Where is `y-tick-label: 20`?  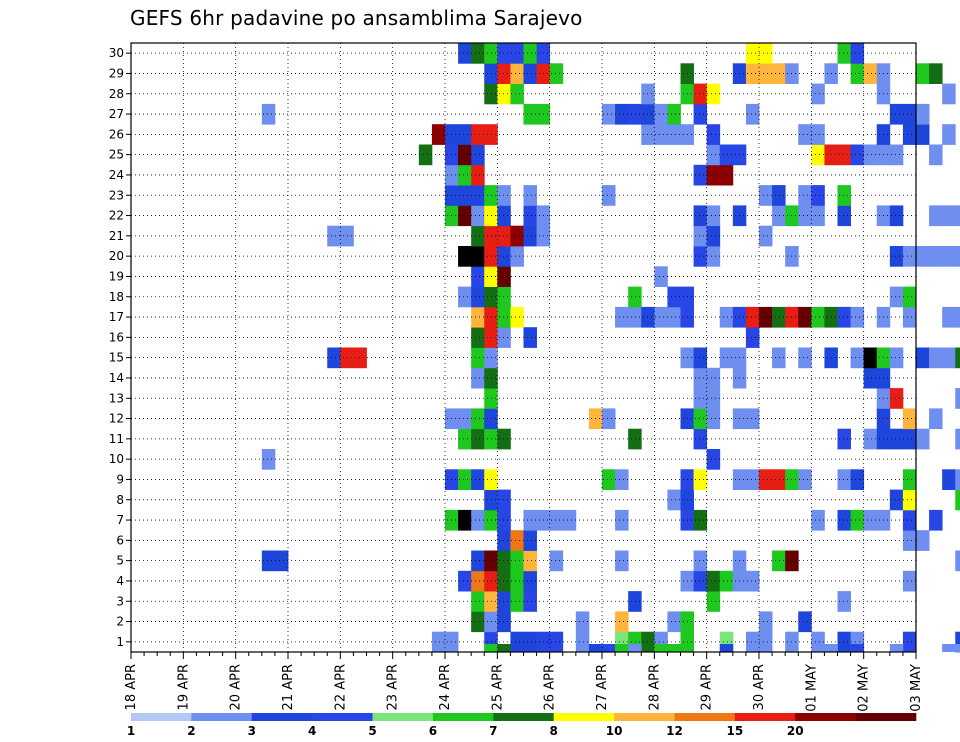
y-tick-label: 20 is located at coordinates (116, 256).